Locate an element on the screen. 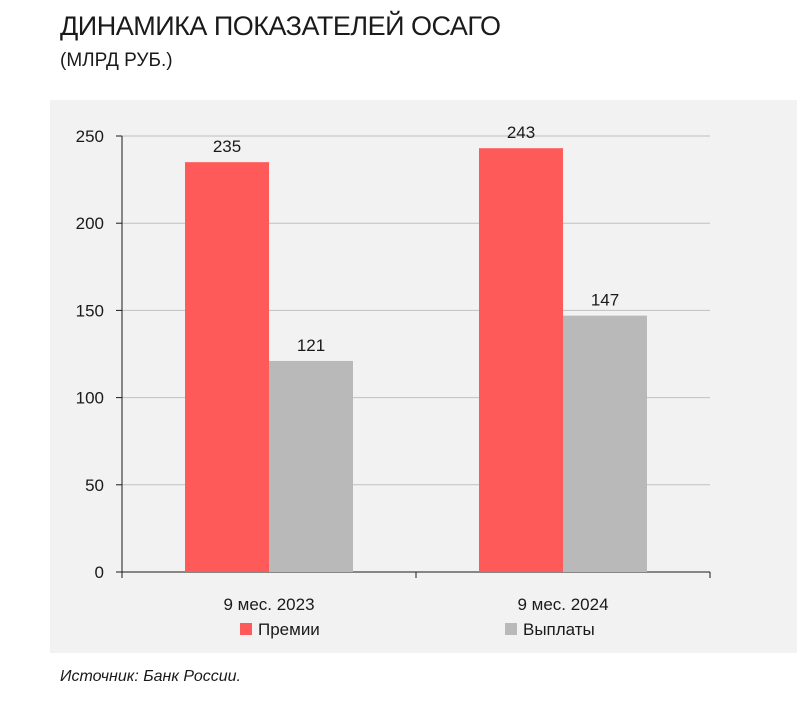 Image resolution: width=797 pixels, height=701 pixels. legend-label: Премии is located at coordinates (289, 629).